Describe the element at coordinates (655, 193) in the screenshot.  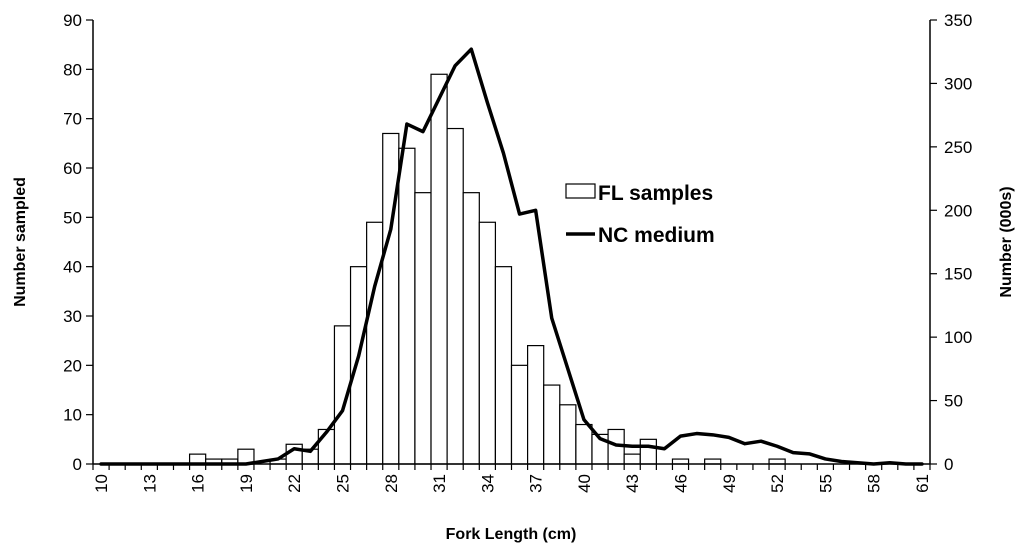
I see `legend-label-fl-samples: FL samples` at that location.